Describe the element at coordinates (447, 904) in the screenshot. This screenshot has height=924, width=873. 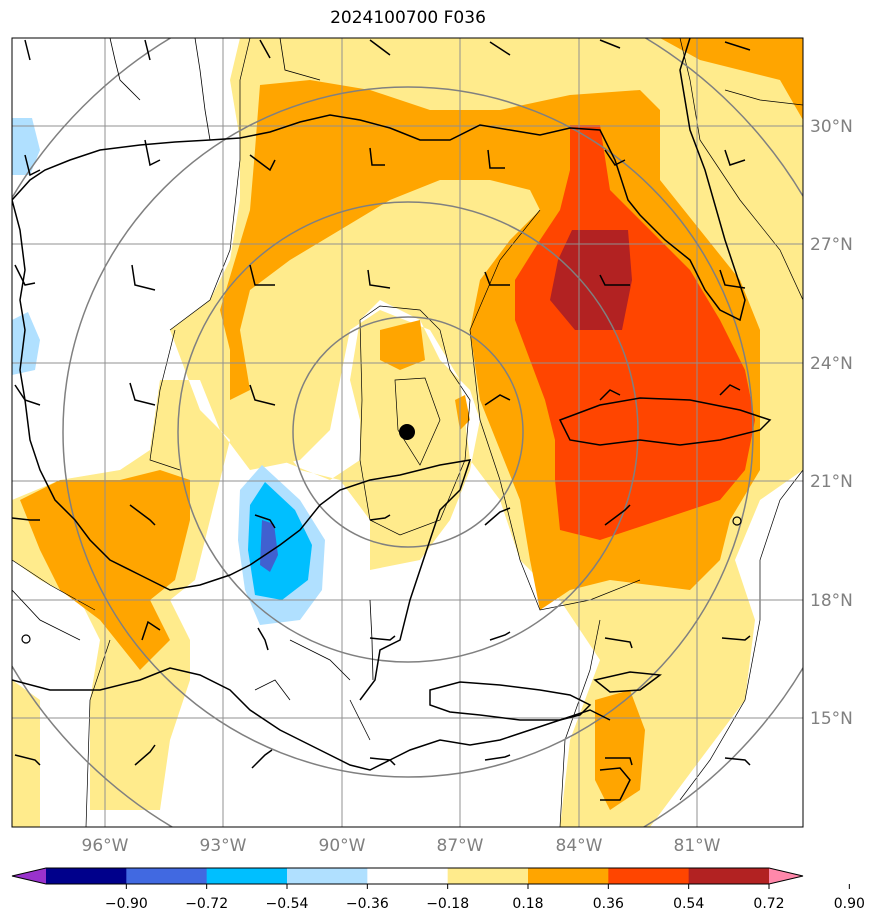
I see `colorbar-tick-label: −0.18` at that location.